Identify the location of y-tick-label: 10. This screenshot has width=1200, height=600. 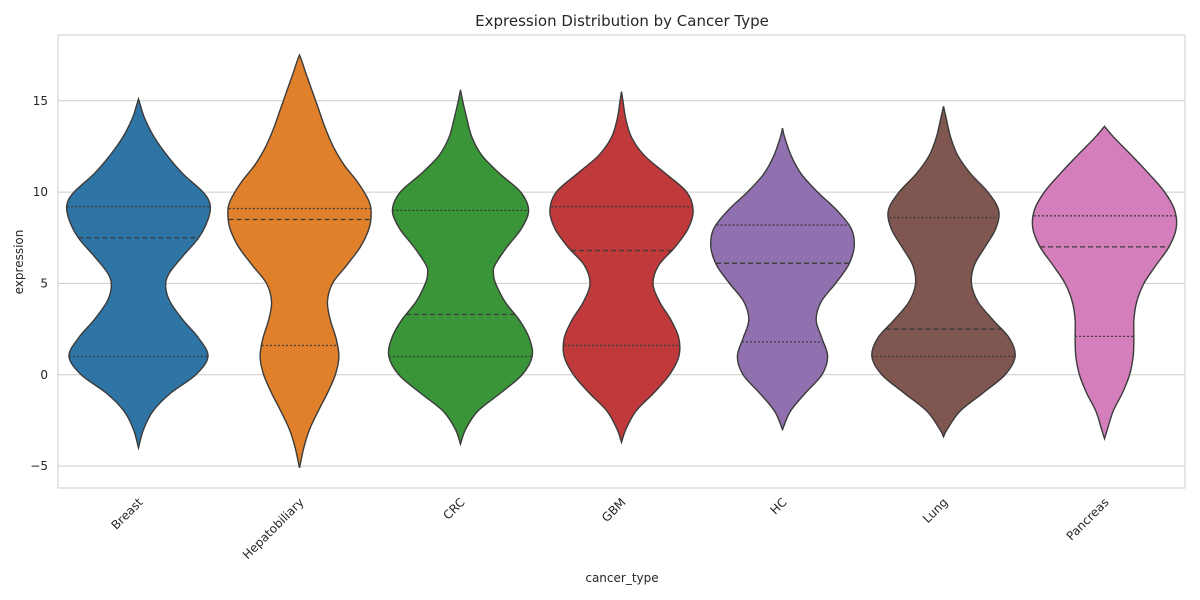
(40, 192).